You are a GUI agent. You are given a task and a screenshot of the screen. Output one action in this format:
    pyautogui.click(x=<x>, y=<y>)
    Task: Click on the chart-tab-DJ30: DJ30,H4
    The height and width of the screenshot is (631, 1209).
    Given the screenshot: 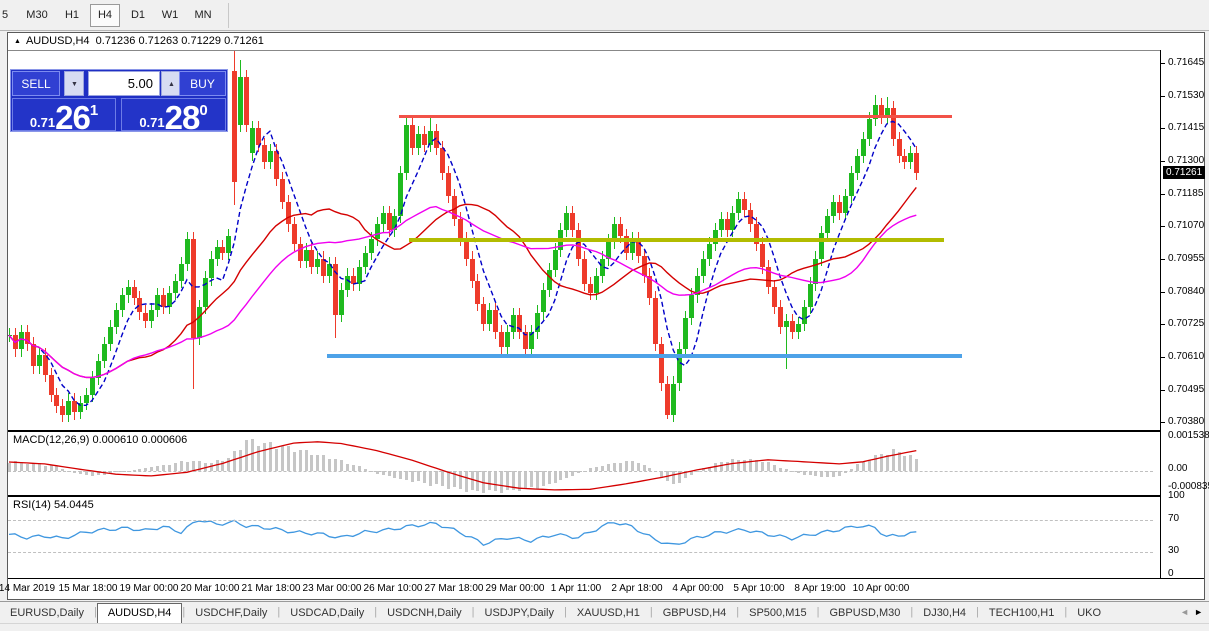 What is the action you would take?
    pyautogui.click(x=945, y=613)
    